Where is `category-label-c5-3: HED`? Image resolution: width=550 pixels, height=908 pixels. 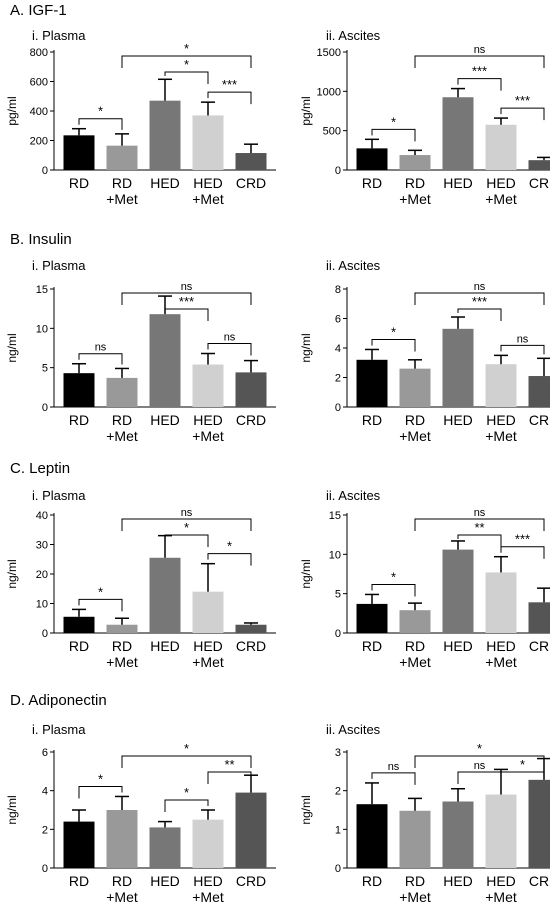 category-label-c5-3: HED is located at coordinates (501, 646).